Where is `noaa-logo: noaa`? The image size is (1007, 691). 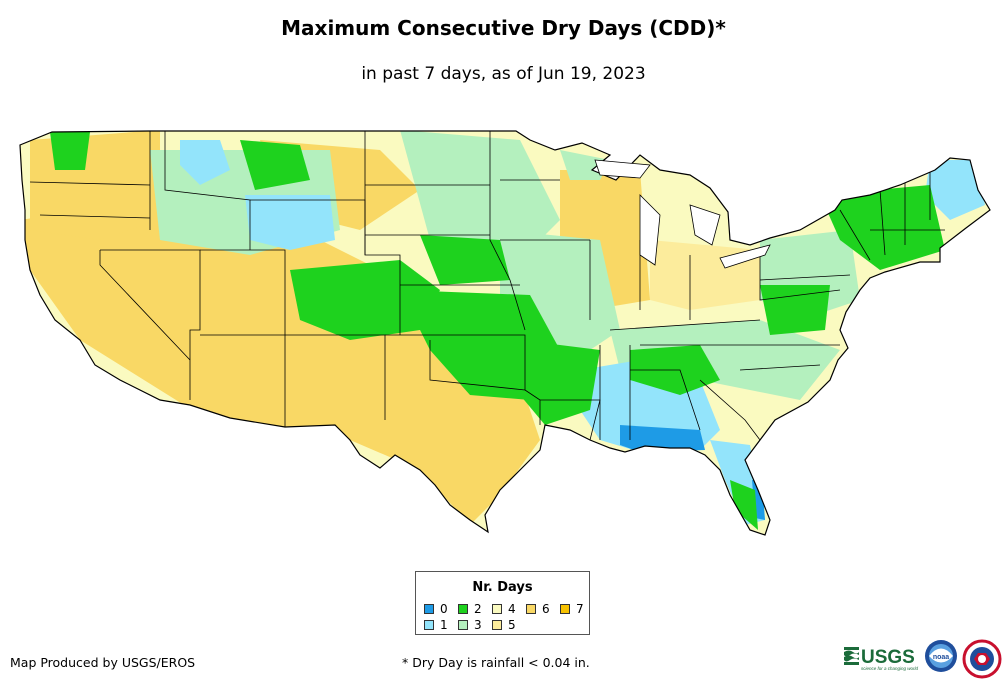
noaa-logo: noaa is located at coordinates (941, 656).